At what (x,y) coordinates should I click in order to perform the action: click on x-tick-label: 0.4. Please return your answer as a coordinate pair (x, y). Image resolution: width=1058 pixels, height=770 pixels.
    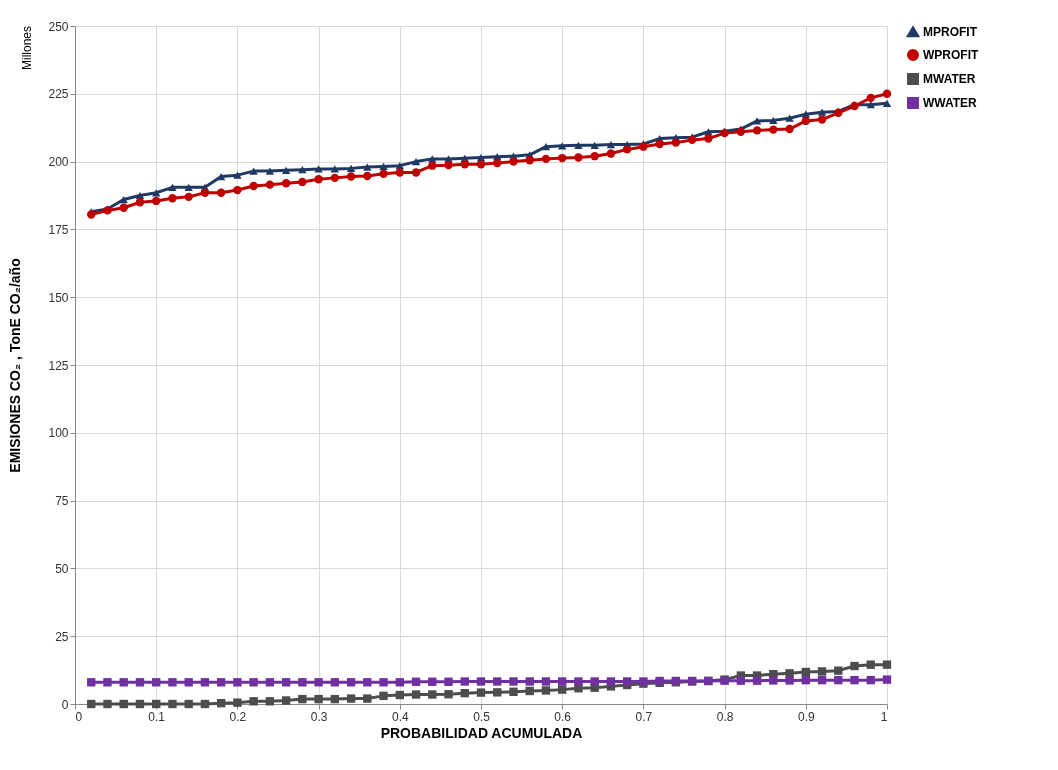
    Looking at the image, I should click on (400, 716).